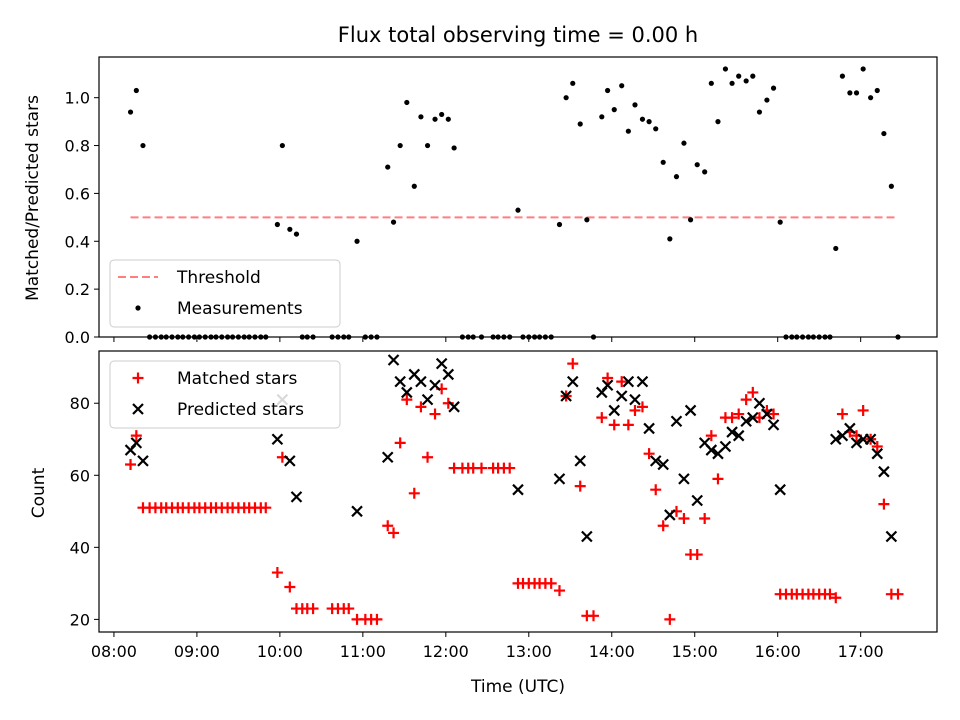 The width and height of the screenshot is (960, 720). What do you see at coordinates (80, 619) in the screenshot?
I see `bottom-y-tick-label: 20` at bounding box center [80, 619].